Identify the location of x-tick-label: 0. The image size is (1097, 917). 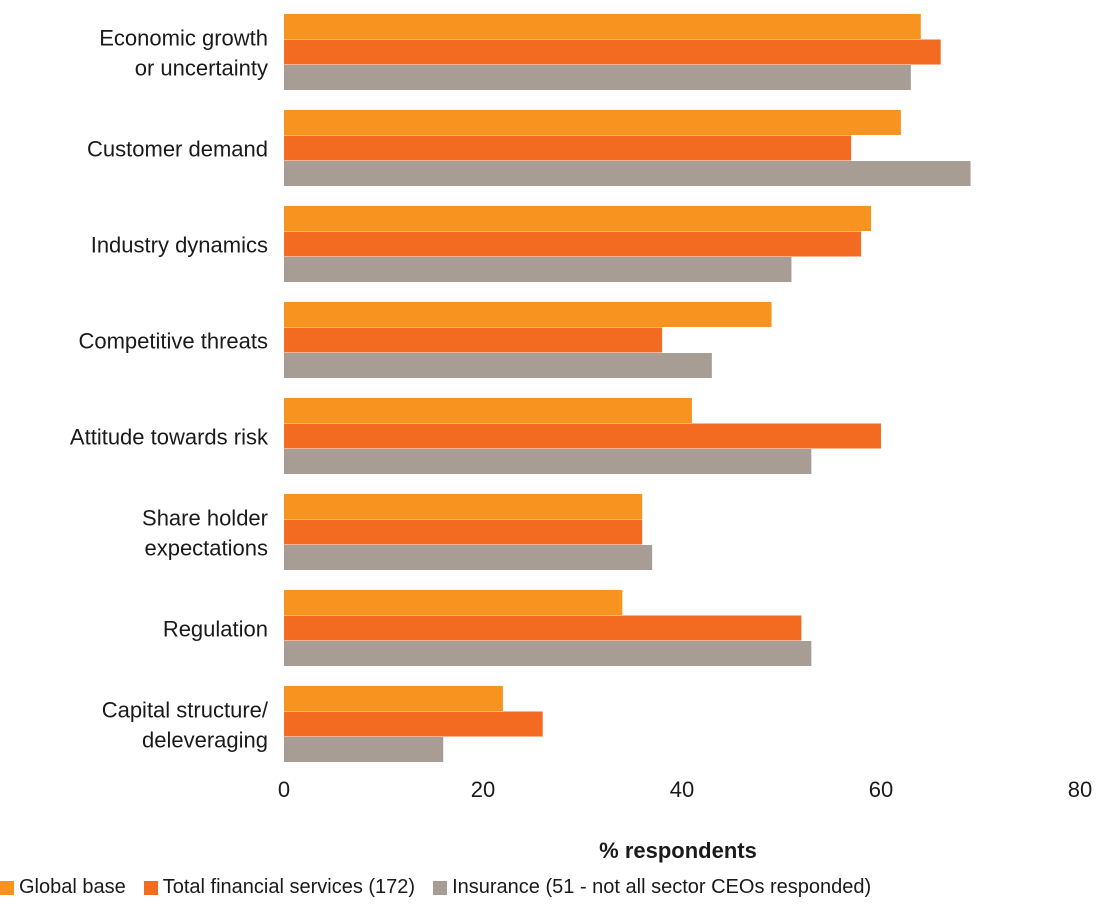
(284, 789).